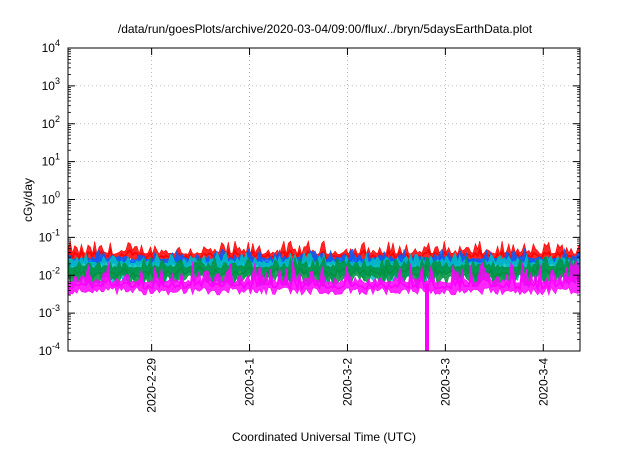  What do you see at coordinates (51, 122) in the screenshot?
I see `y-tick-label: 10²` at bounding box center [51, 122].